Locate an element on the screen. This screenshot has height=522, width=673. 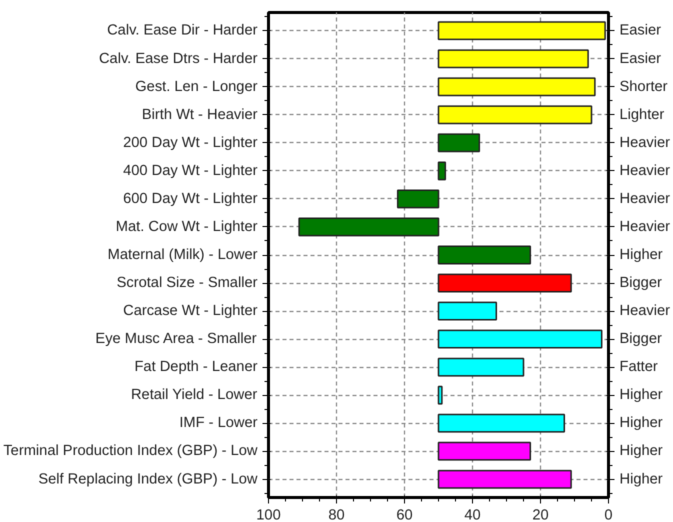
x-tick-label: 20 is located at coordinates (540, 515).